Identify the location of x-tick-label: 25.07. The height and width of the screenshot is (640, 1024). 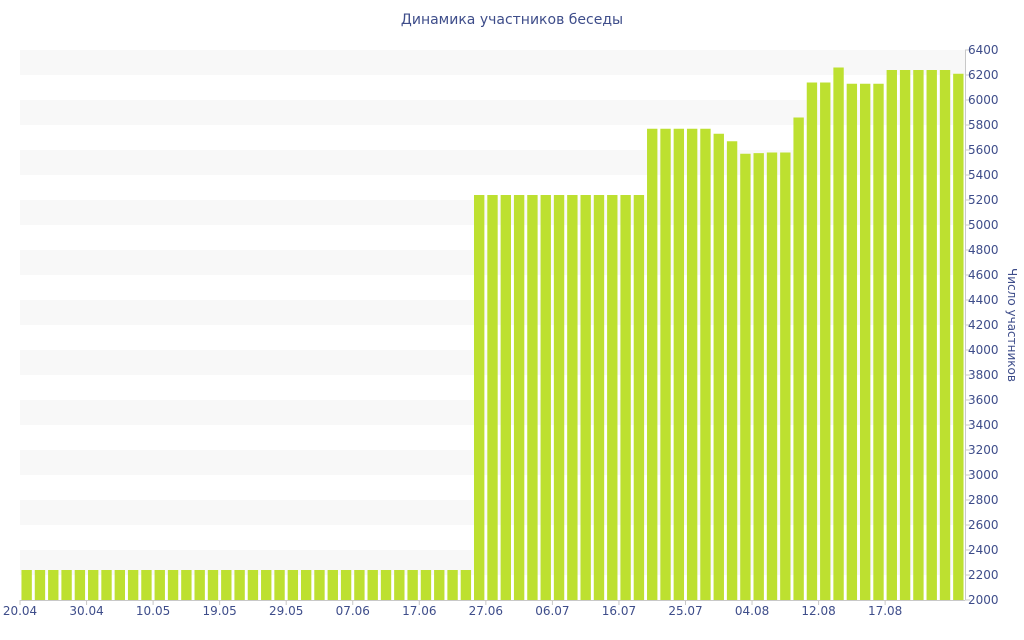
(685, 611).